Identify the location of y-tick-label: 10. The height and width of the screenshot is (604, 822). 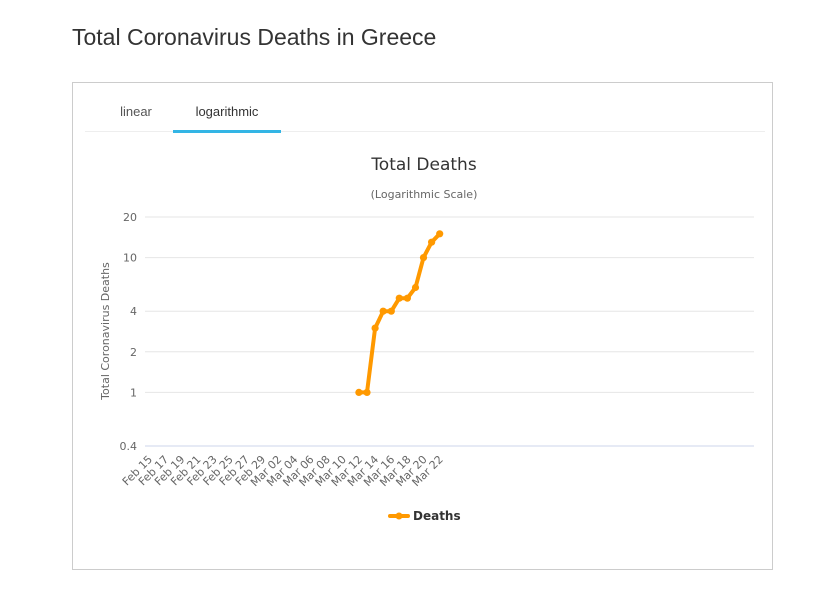
(130, 258).